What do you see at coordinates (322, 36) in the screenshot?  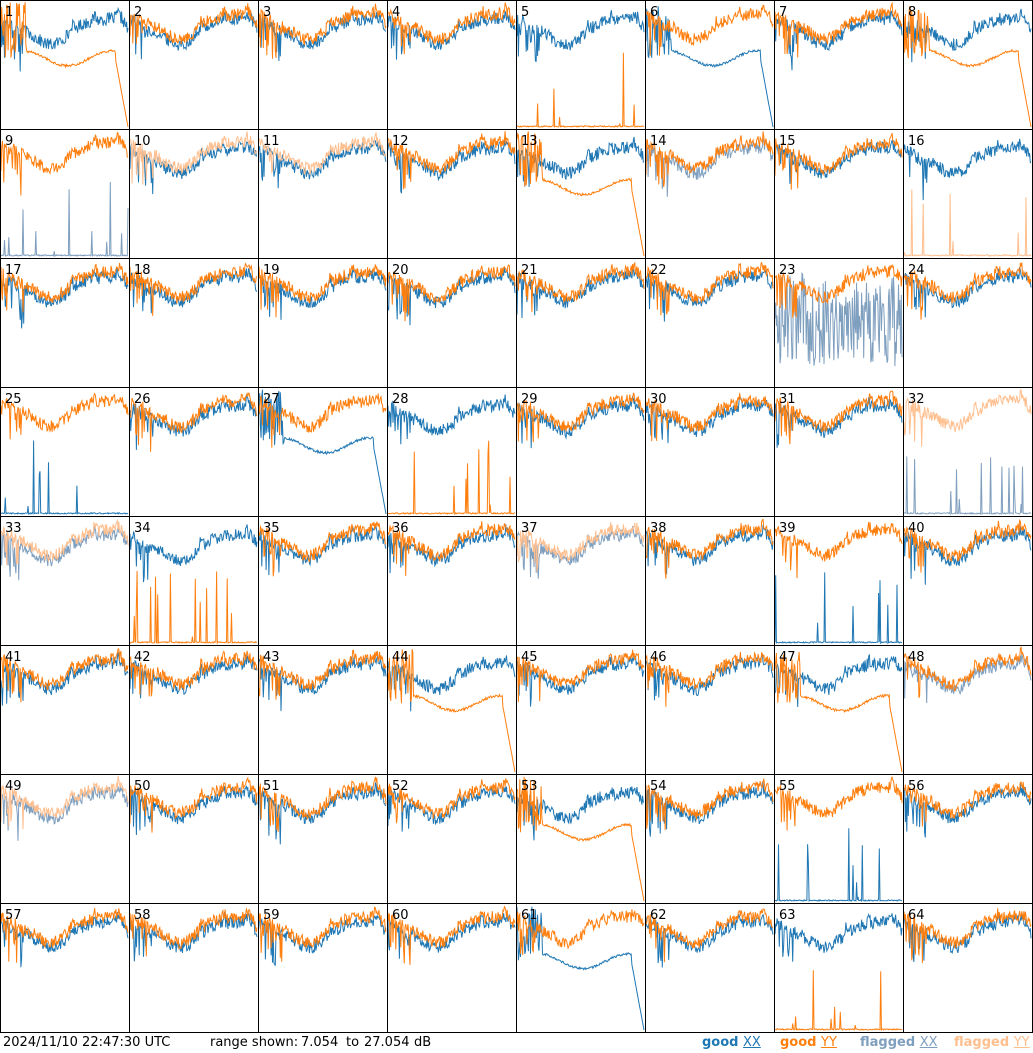 I see `tile-3-xx-line` at bounding box center [322, 36].